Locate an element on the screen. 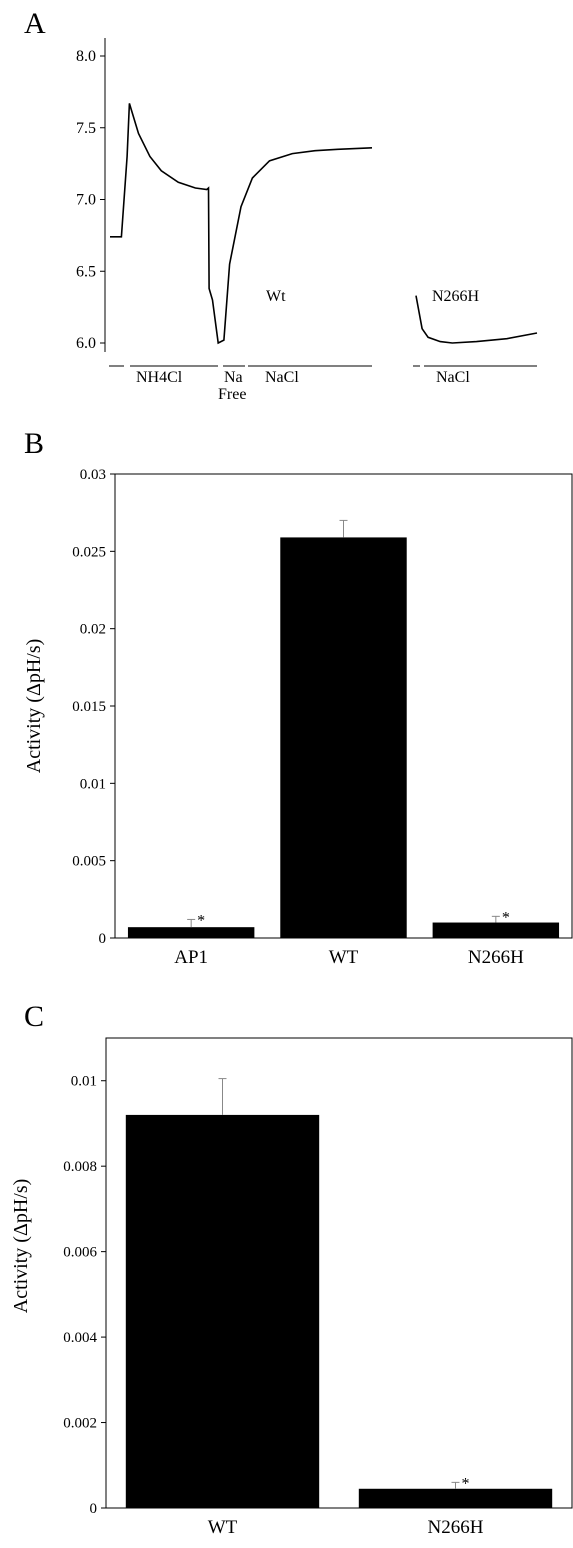  panel-b-y-label: Activity (ΔpH/s) is located at coordinates (34, 706).